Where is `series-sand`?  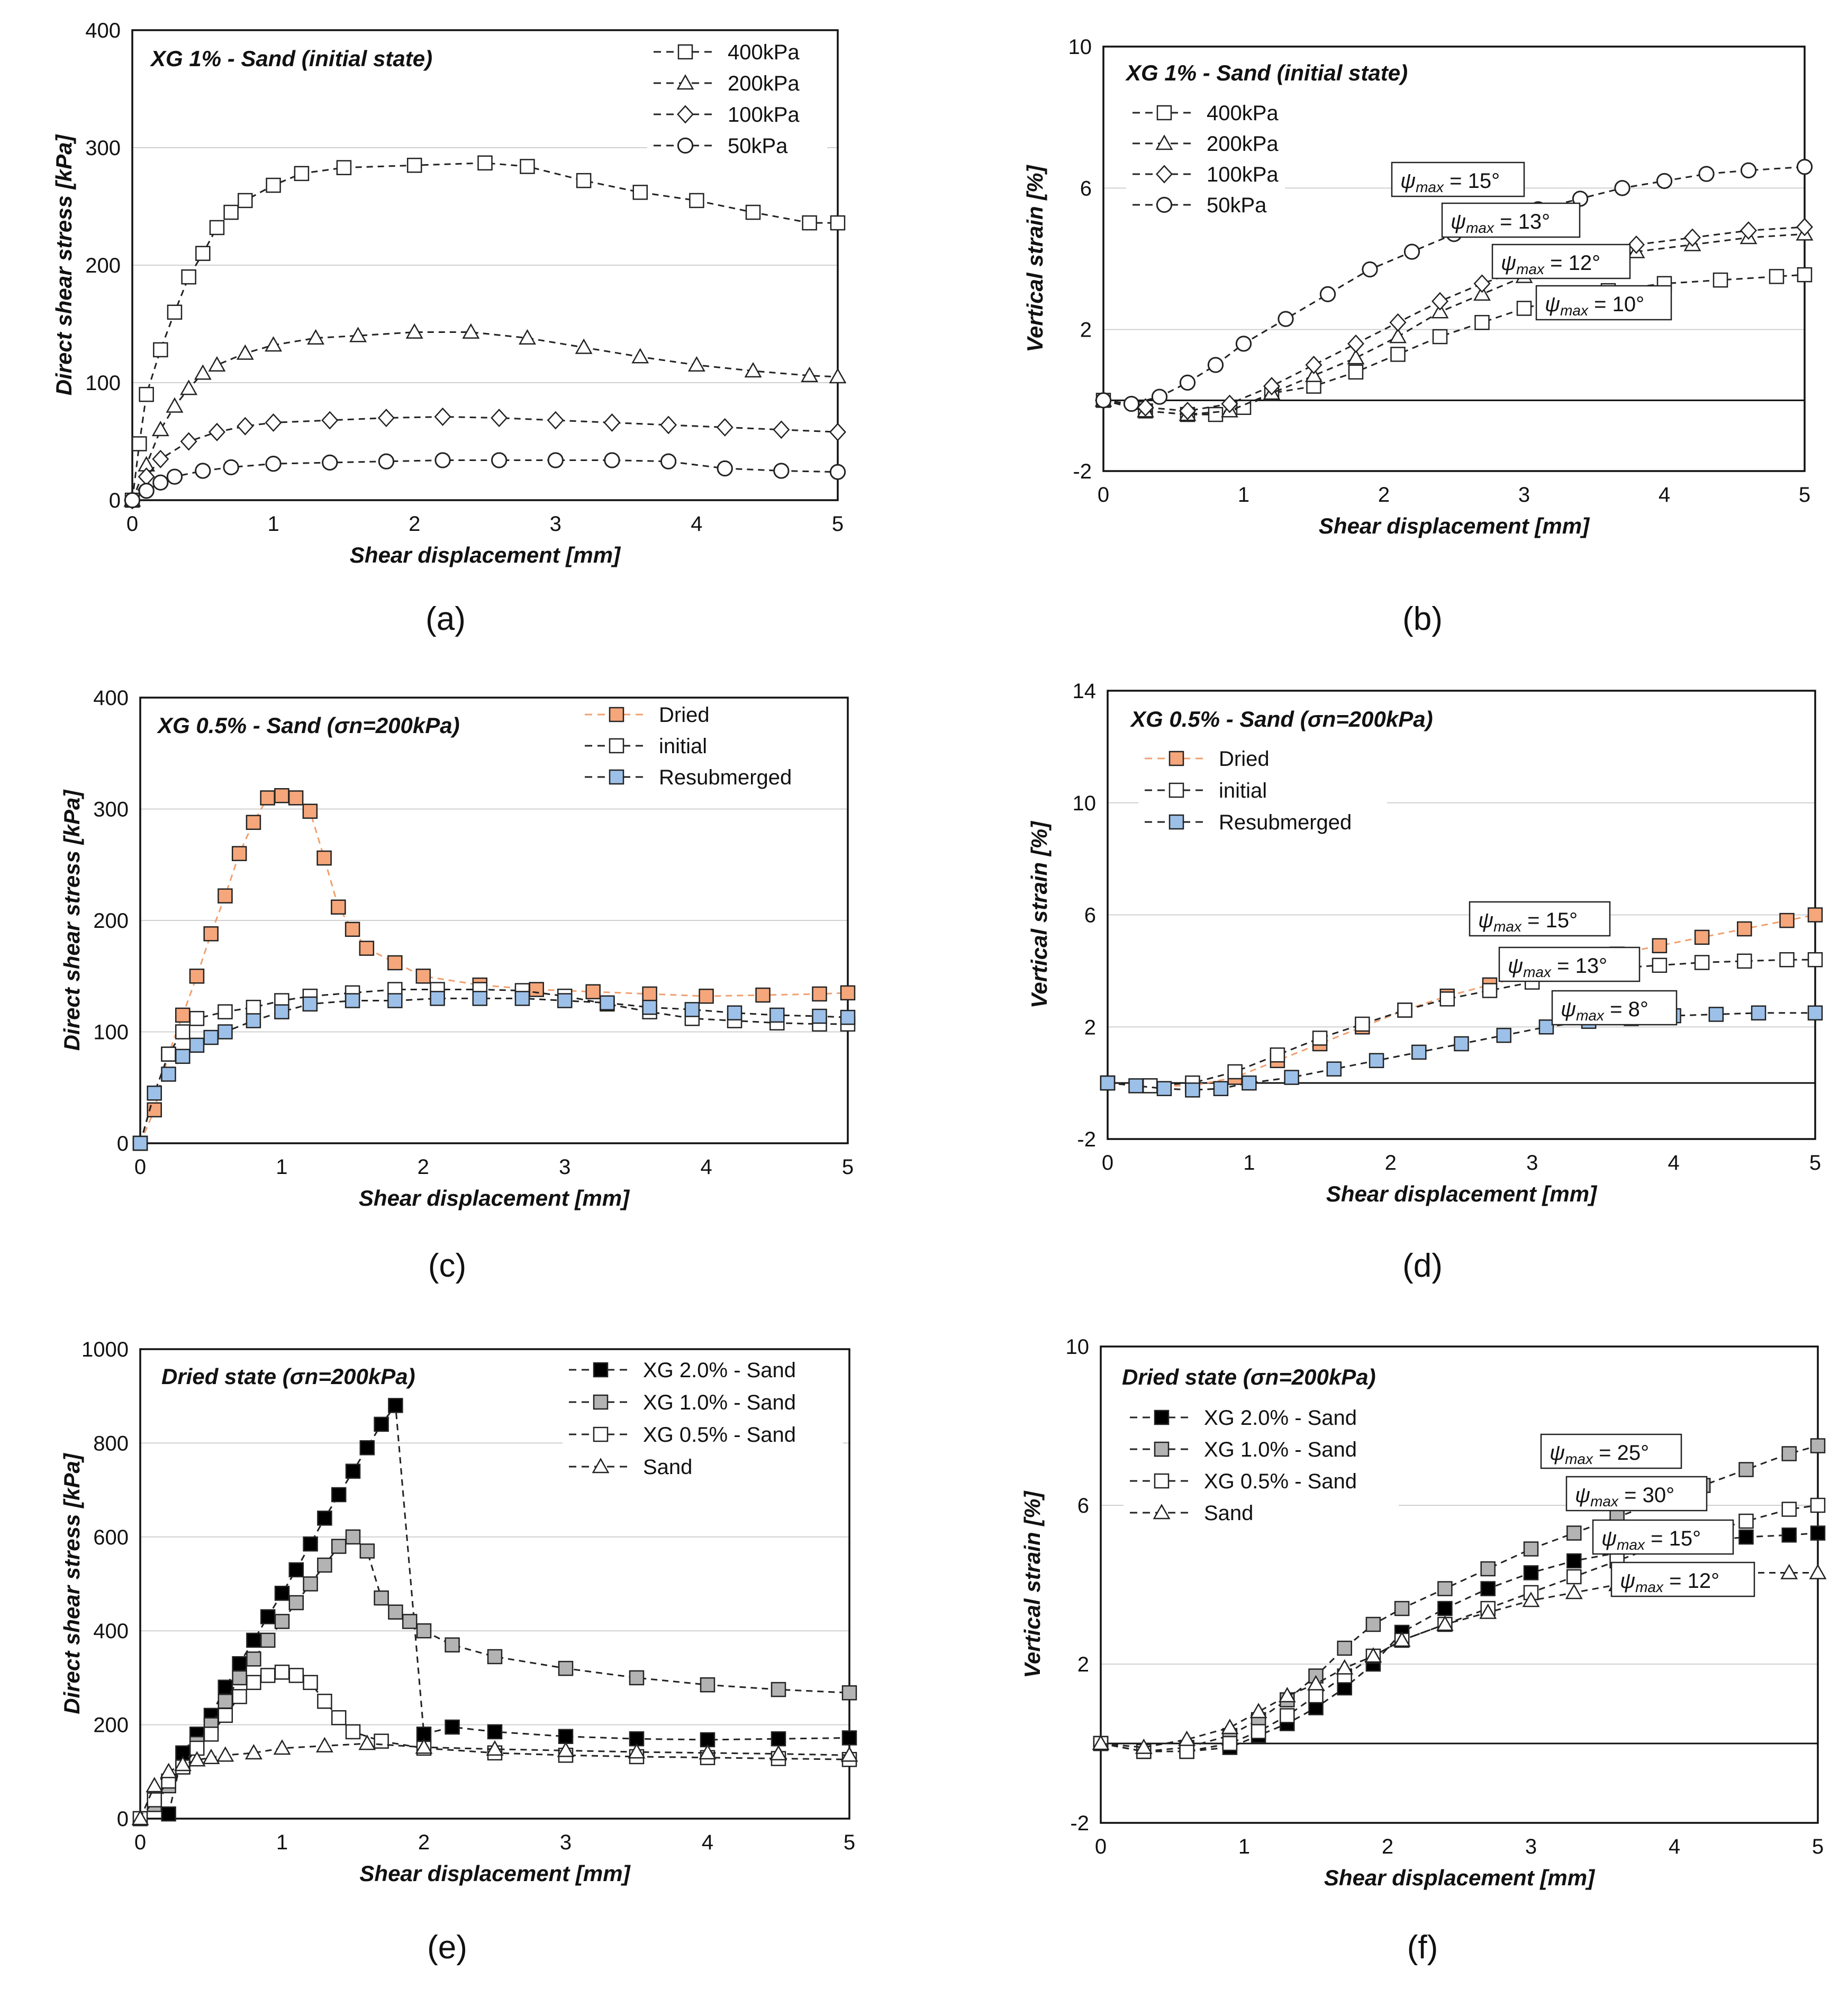 series-sand is located at coordinates (494, 1780).